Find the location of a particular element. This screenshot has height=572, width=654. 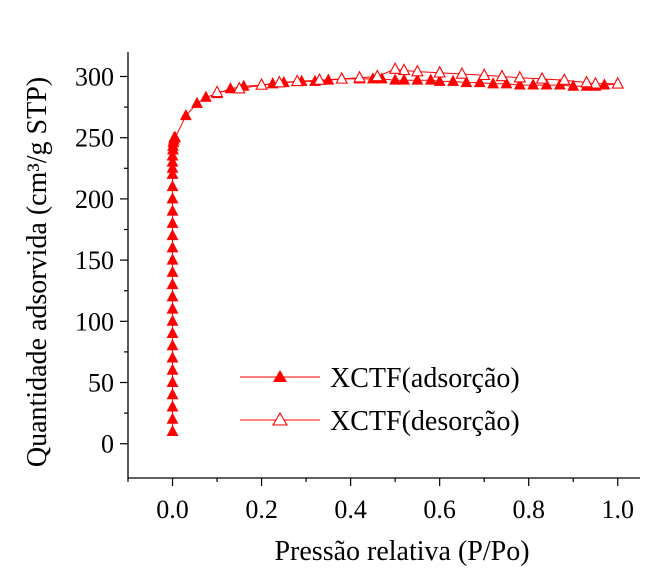

x-tick-label: 0.8 is located at coordinates (528, 509).